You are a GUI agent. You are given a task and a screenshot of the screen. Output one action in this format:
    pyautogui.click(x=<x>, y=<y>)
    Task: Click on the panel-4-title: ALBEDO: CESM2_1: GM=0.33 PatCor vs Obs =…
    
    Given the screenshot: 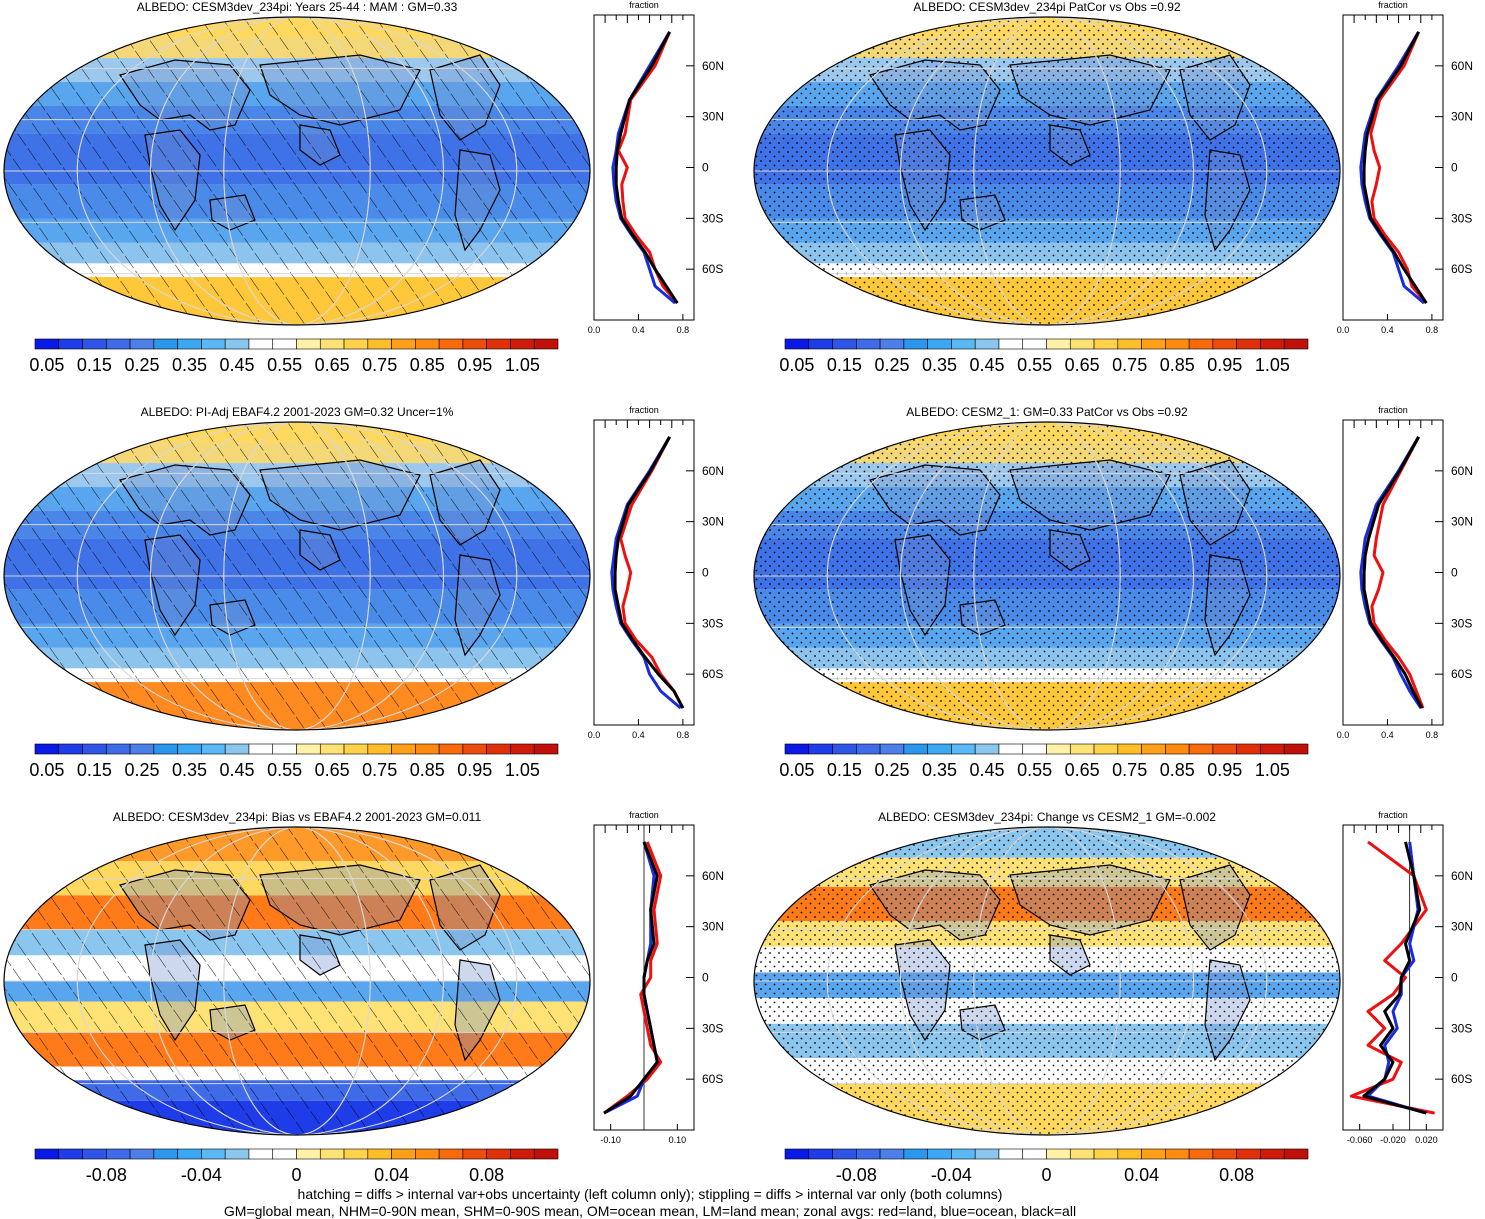 What is the action you would take?
    pyautogui.click(x=1047, y=412)
    